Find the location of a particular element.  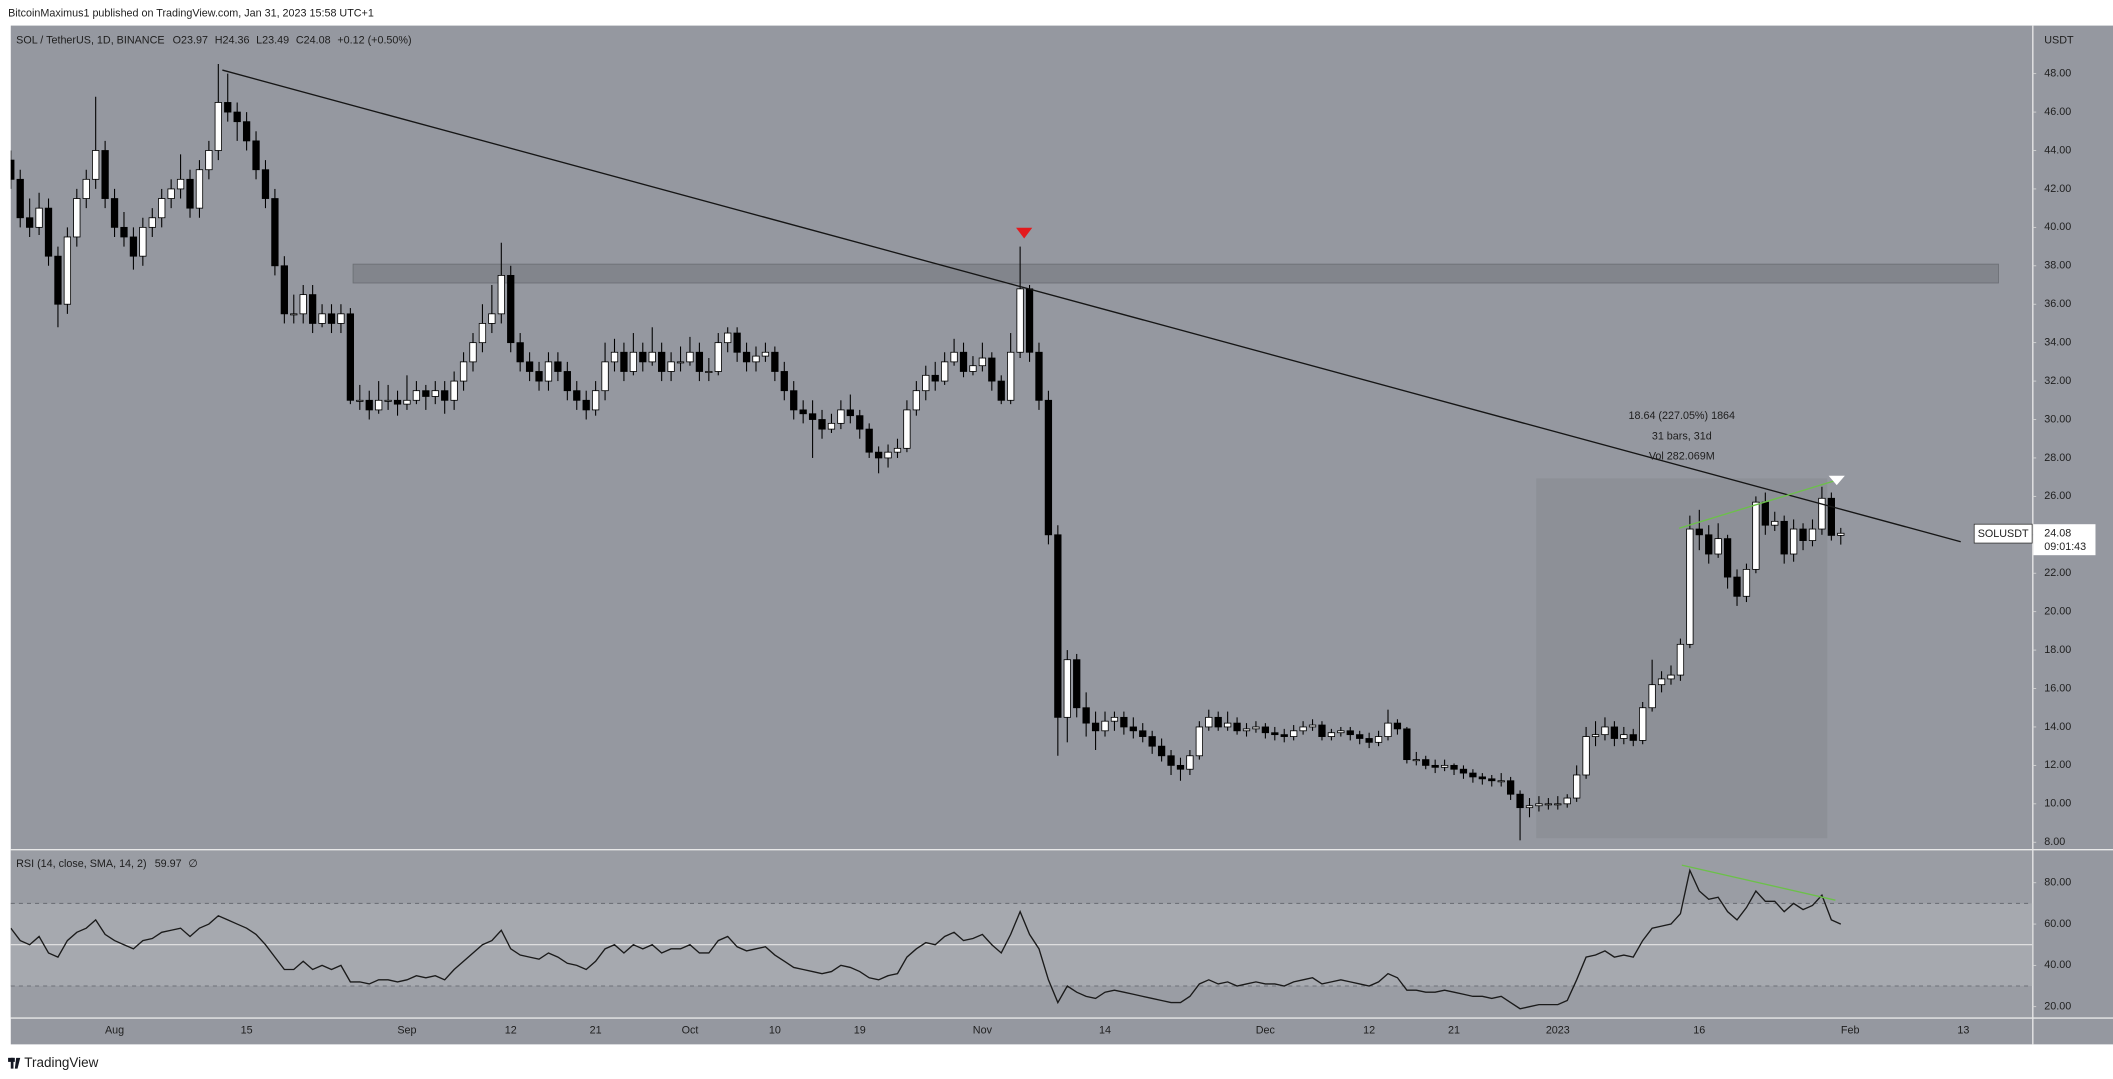

rsi-title: RSI (14, close, SMA, 14, 2) is located at coordinates (81, 864).